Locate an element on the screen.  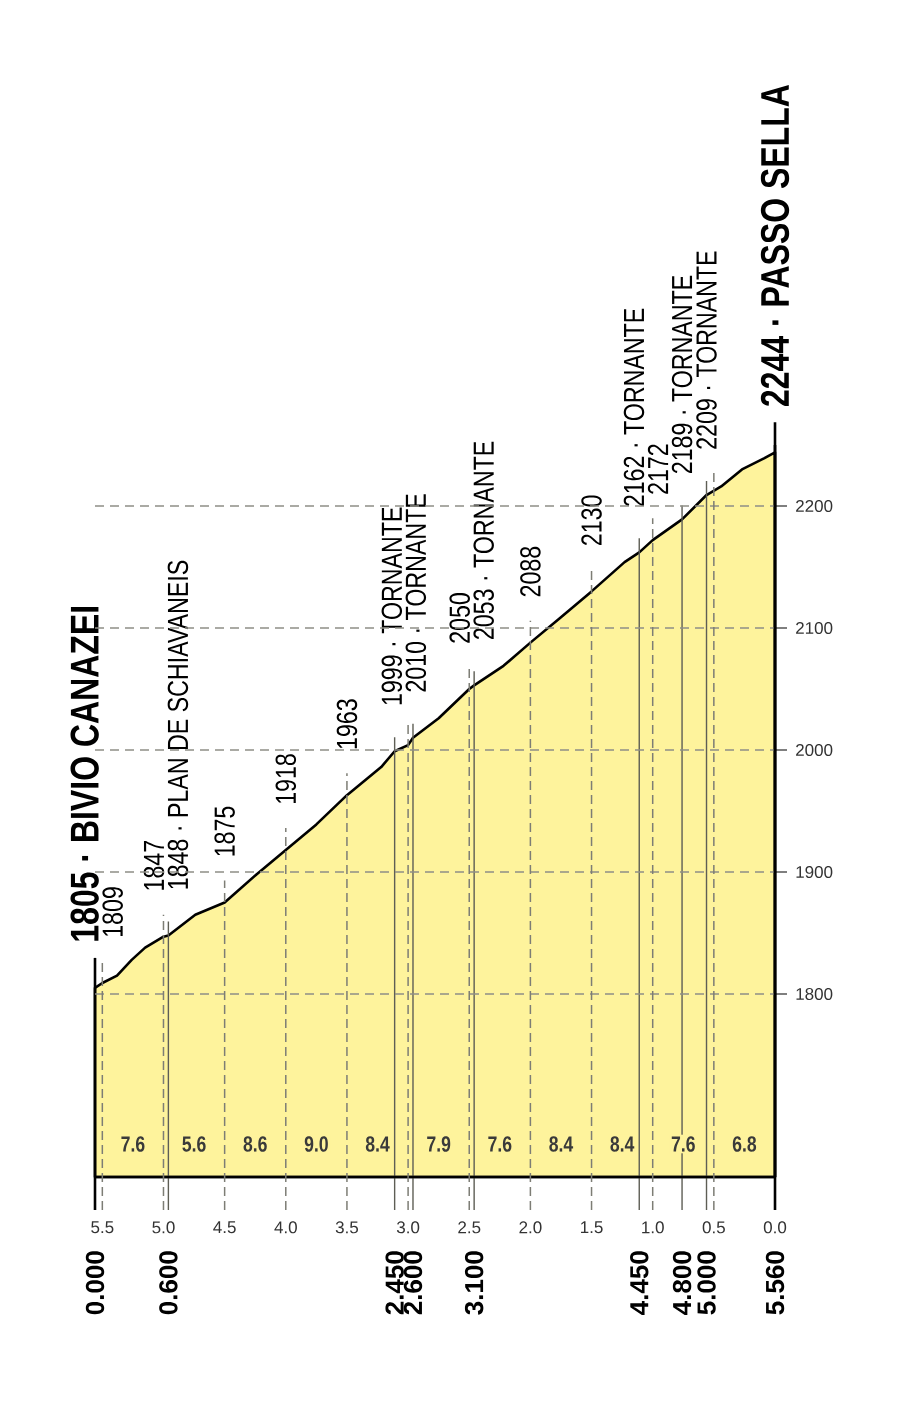
annotation: 1805 · BIVIO CANAZEI is located at coordinates (84, 774).